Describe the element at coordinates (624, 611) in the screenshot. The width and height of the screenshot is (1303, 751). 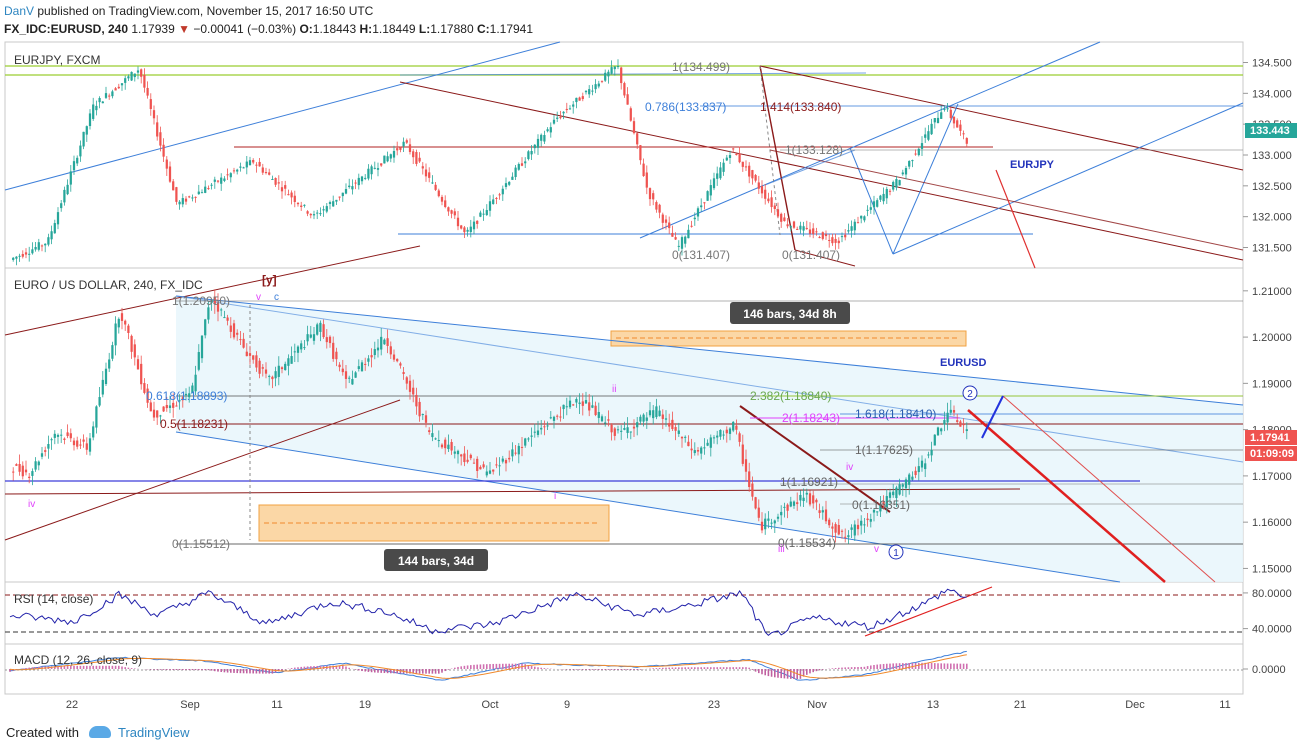
I see `rsi-reference` at that location.